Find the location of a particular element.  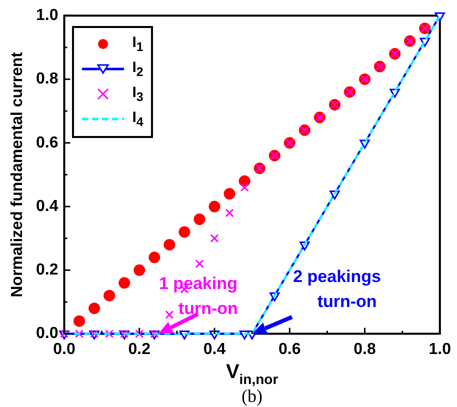

legend-label: I$_{2}$ is located at coordinates (138, 69).